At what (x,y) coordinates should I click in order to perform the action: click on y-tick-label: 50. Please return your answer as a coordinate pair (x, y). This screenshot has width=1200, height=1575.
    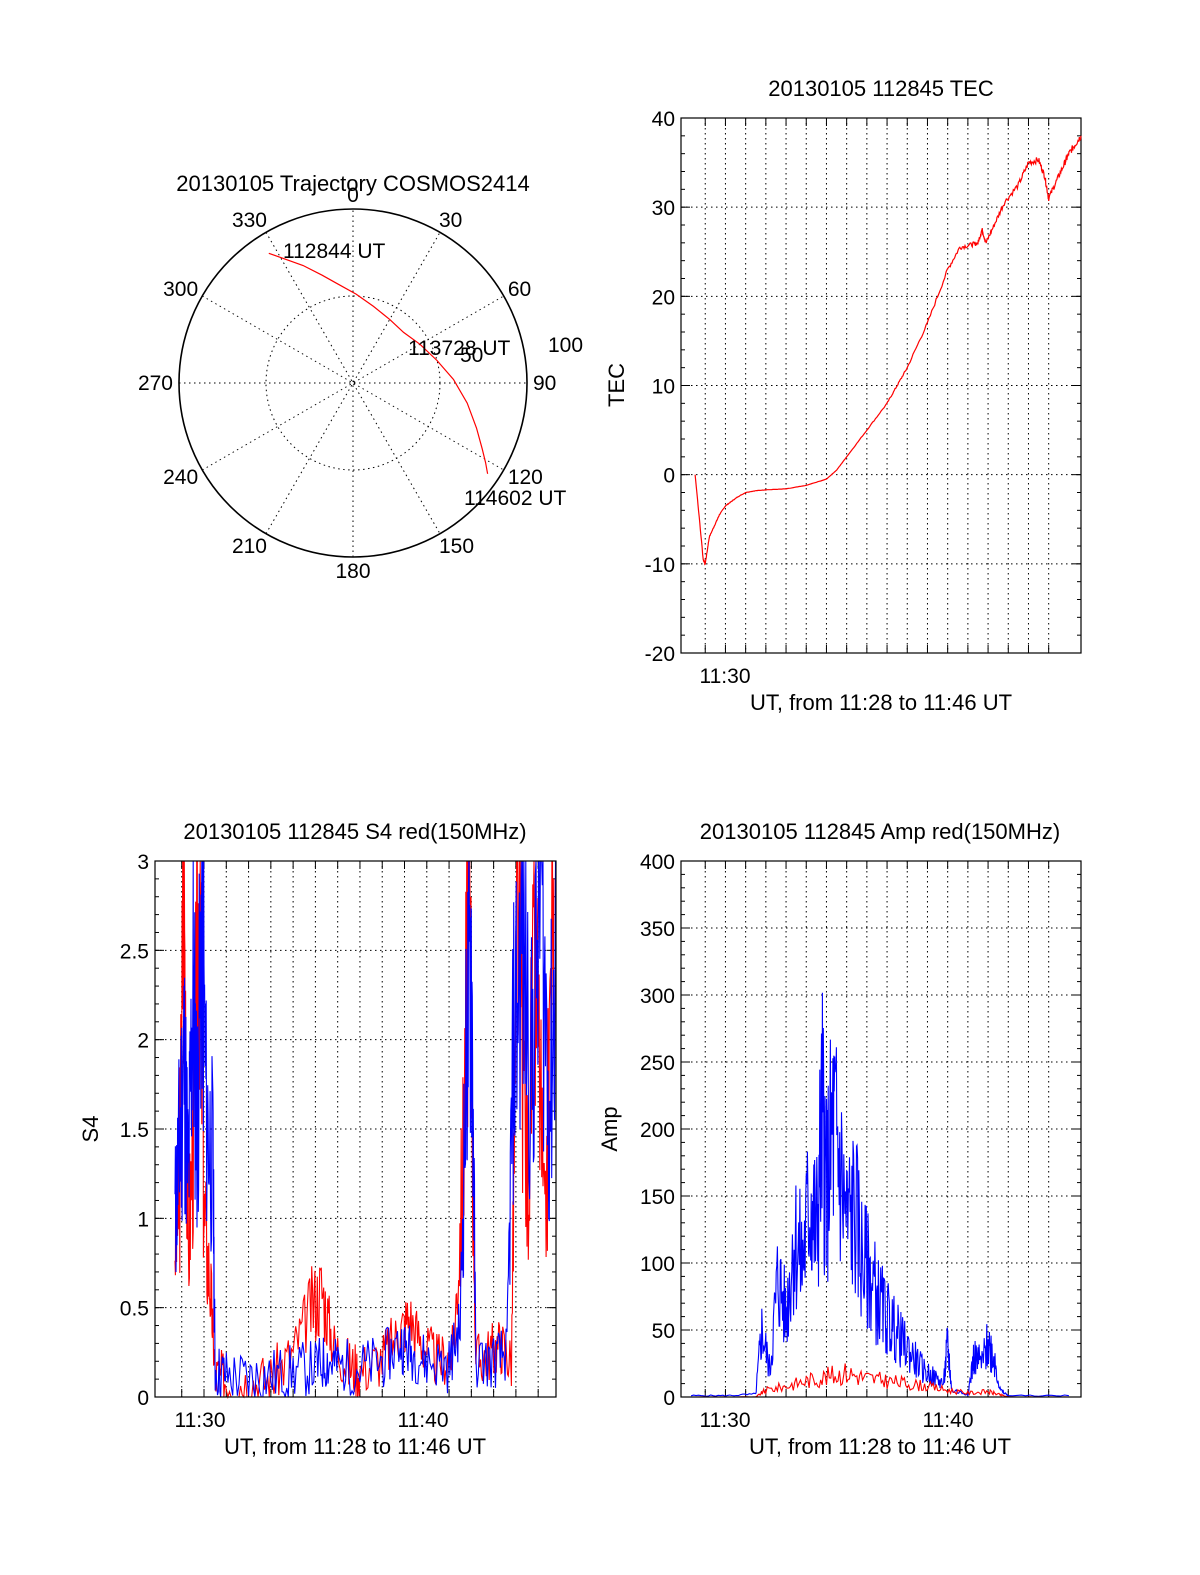
    Looking at the image, I should click on (663, 1331).